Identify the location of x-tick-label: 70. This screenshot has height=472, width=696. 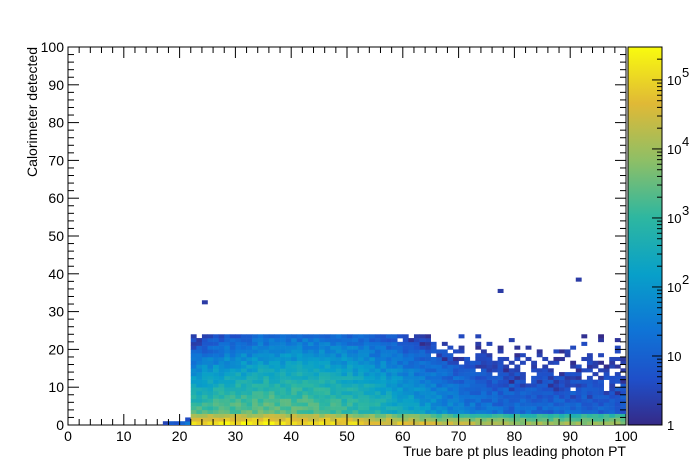
(459, 436).